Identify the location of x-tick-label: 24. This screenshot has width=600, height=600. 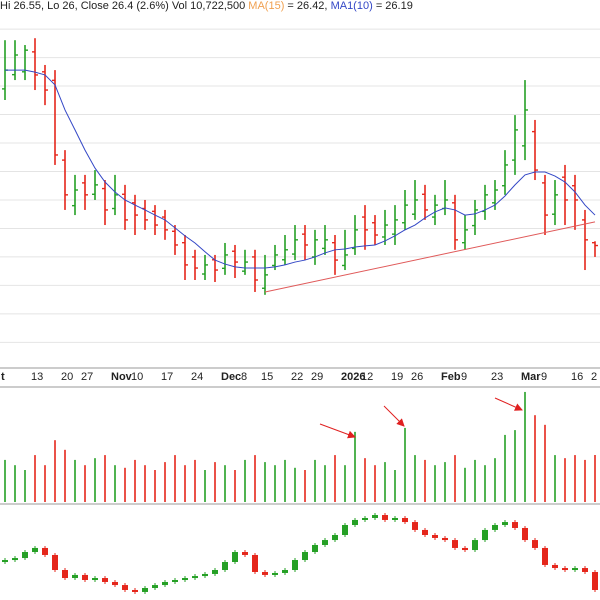
(197, 377).